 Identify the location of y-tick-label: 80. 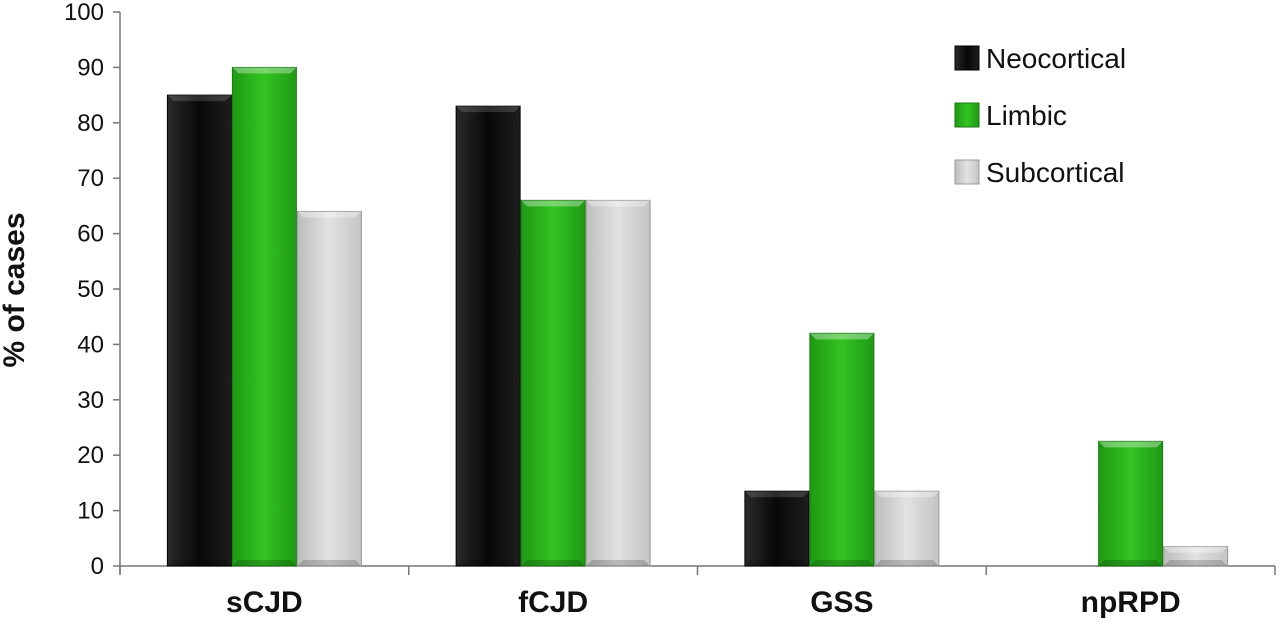
(90, 123).